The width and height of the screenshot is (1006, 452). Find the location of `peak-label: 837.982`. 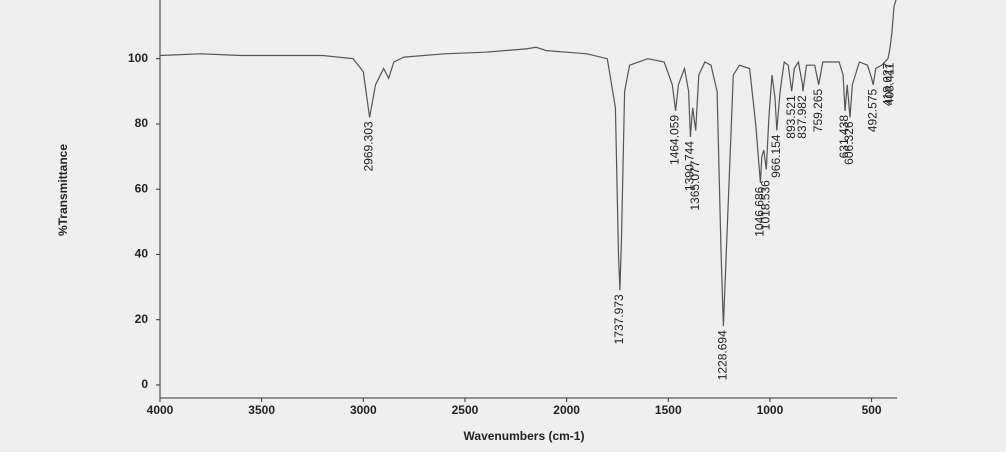

peak-label: 837.982 is located at coordinates (802, 117).